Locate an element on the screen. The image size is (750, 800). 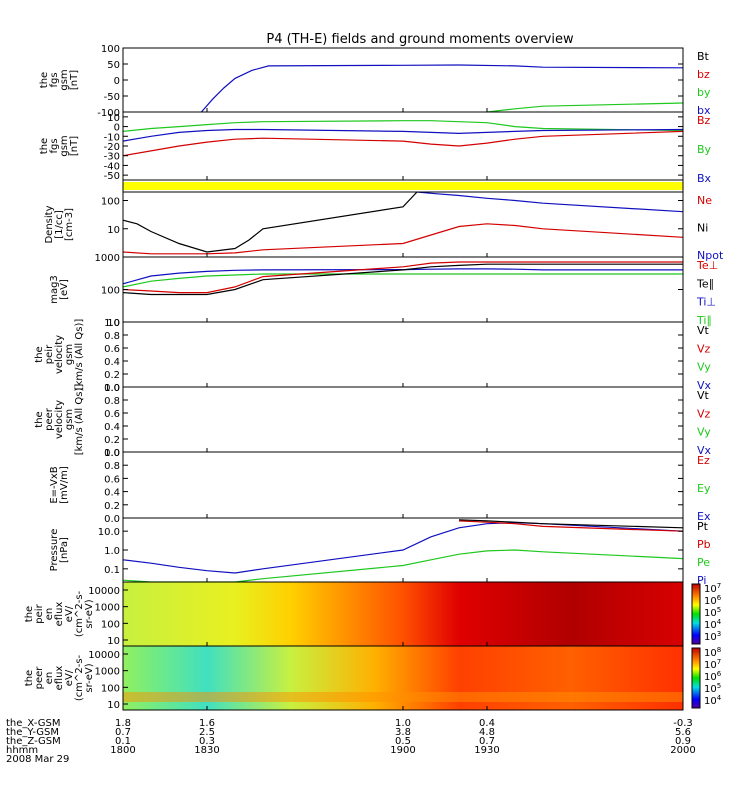
ylabel-line: peir is located at coordinates (49, 354).